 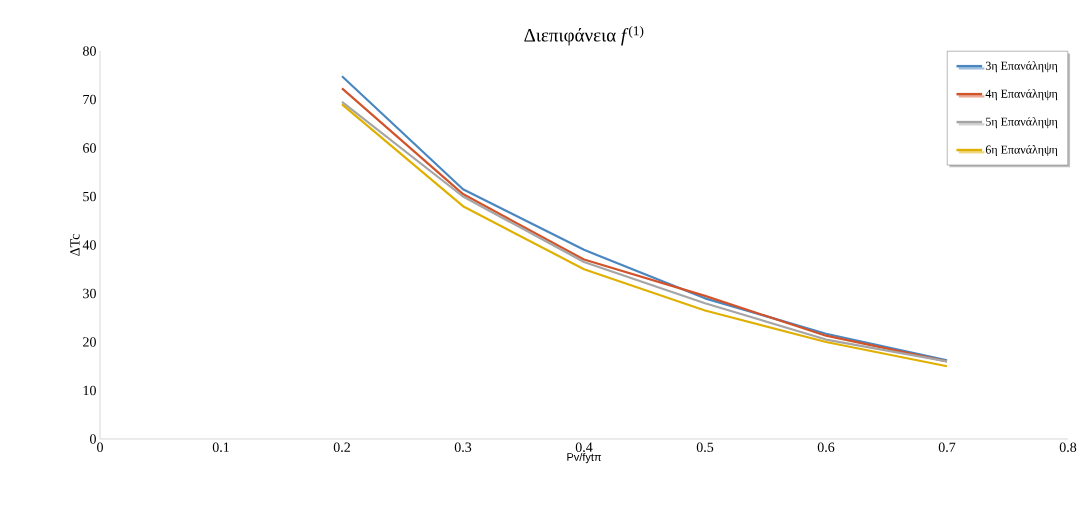 I want to click on x-tick-label: 0.7, so click(x=947, y=447).